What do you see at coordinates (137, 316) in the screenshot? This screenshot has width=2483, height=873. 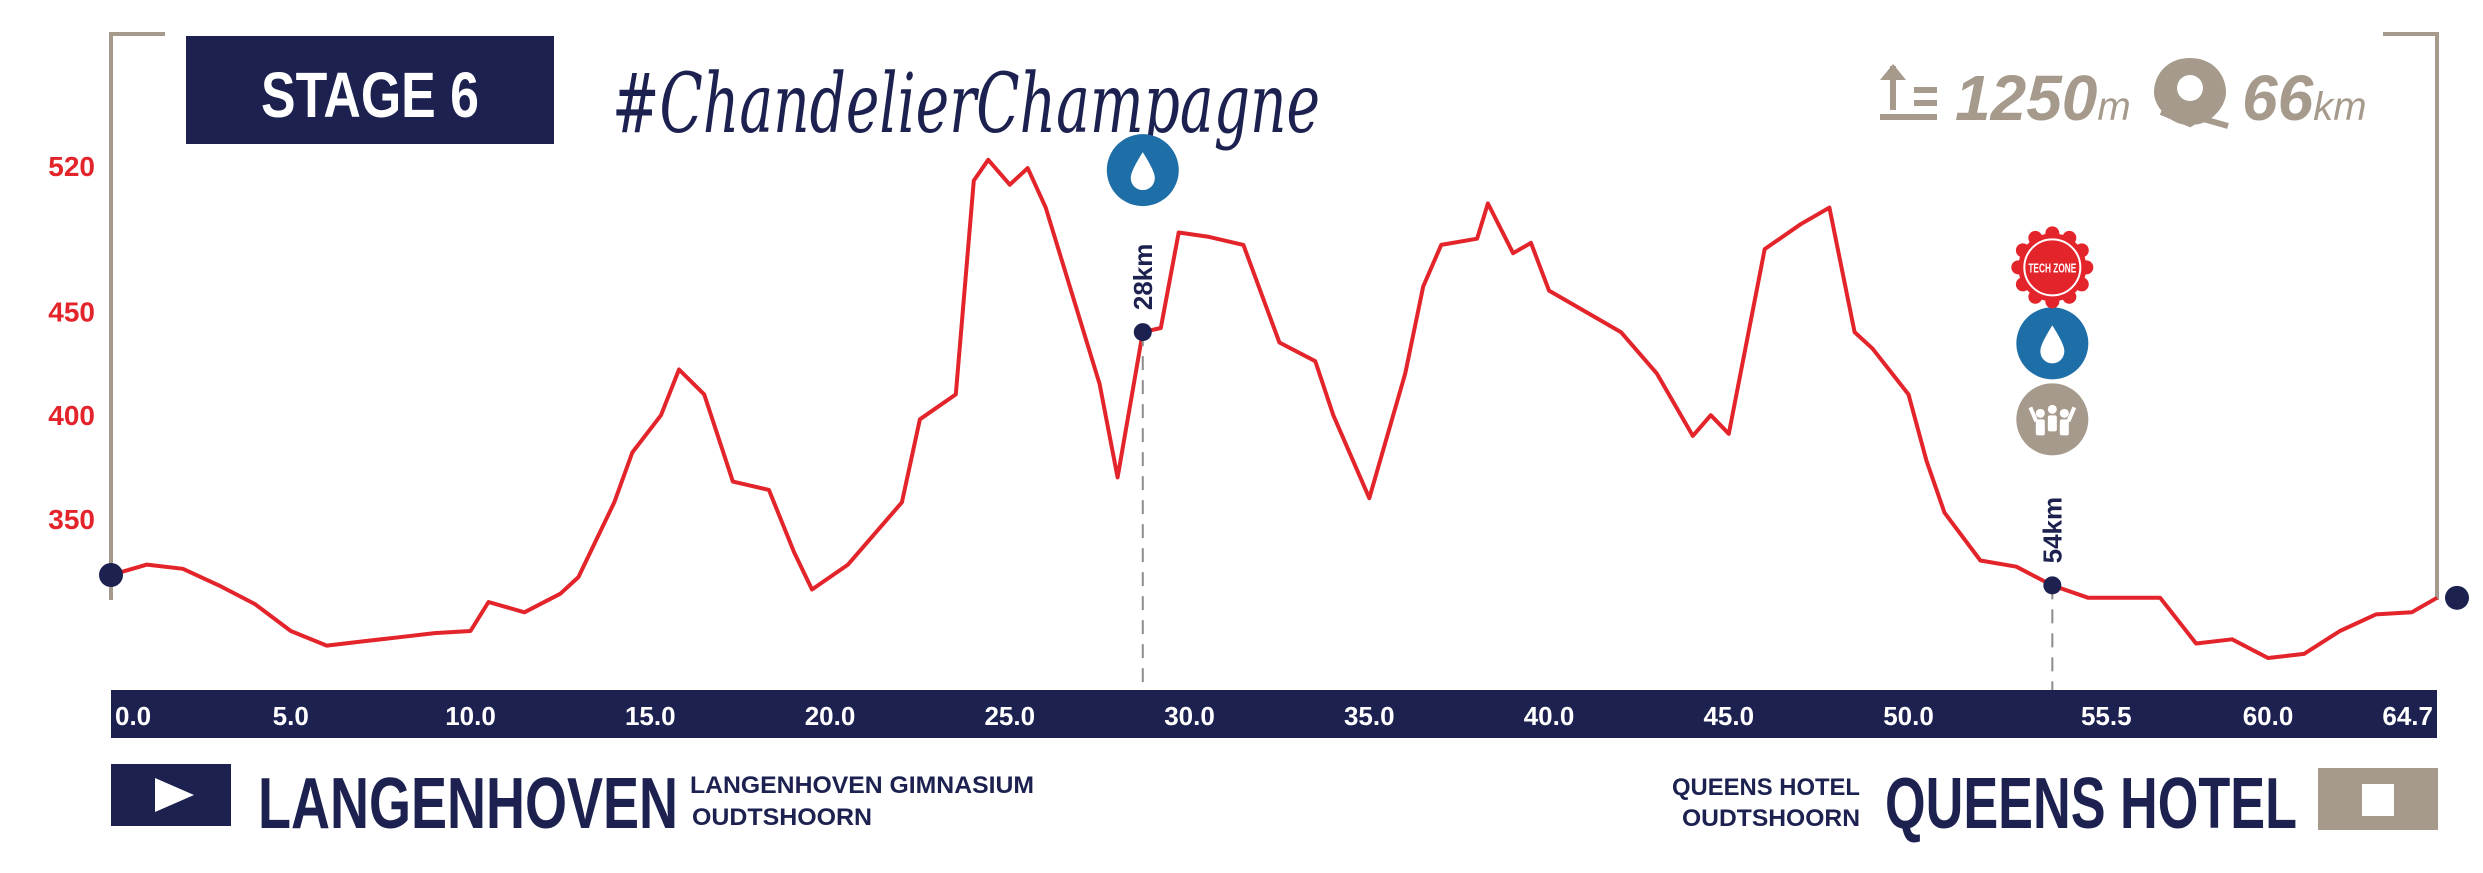 I see `frame-bracket-left` at bounding box center [137, 316].